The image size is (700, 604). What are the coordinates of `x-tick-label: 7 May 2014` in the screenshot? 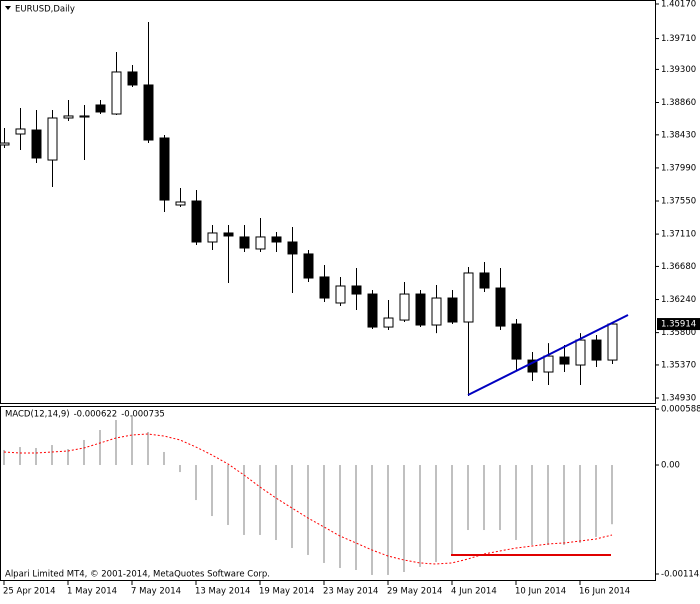 It's located at (156, 592).